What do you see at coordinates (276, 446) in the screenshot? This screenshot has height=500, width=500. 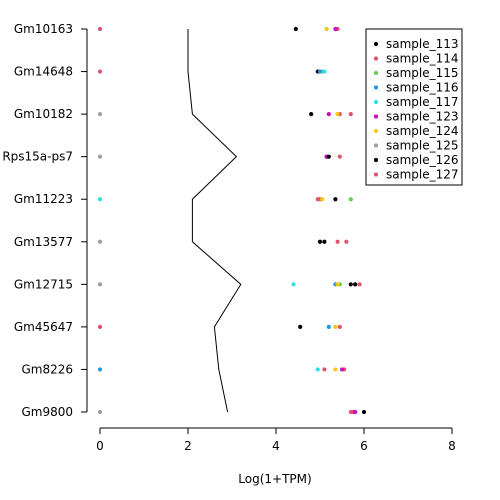 I see `x-tick-label: 4` at bounding box center [276, 446].